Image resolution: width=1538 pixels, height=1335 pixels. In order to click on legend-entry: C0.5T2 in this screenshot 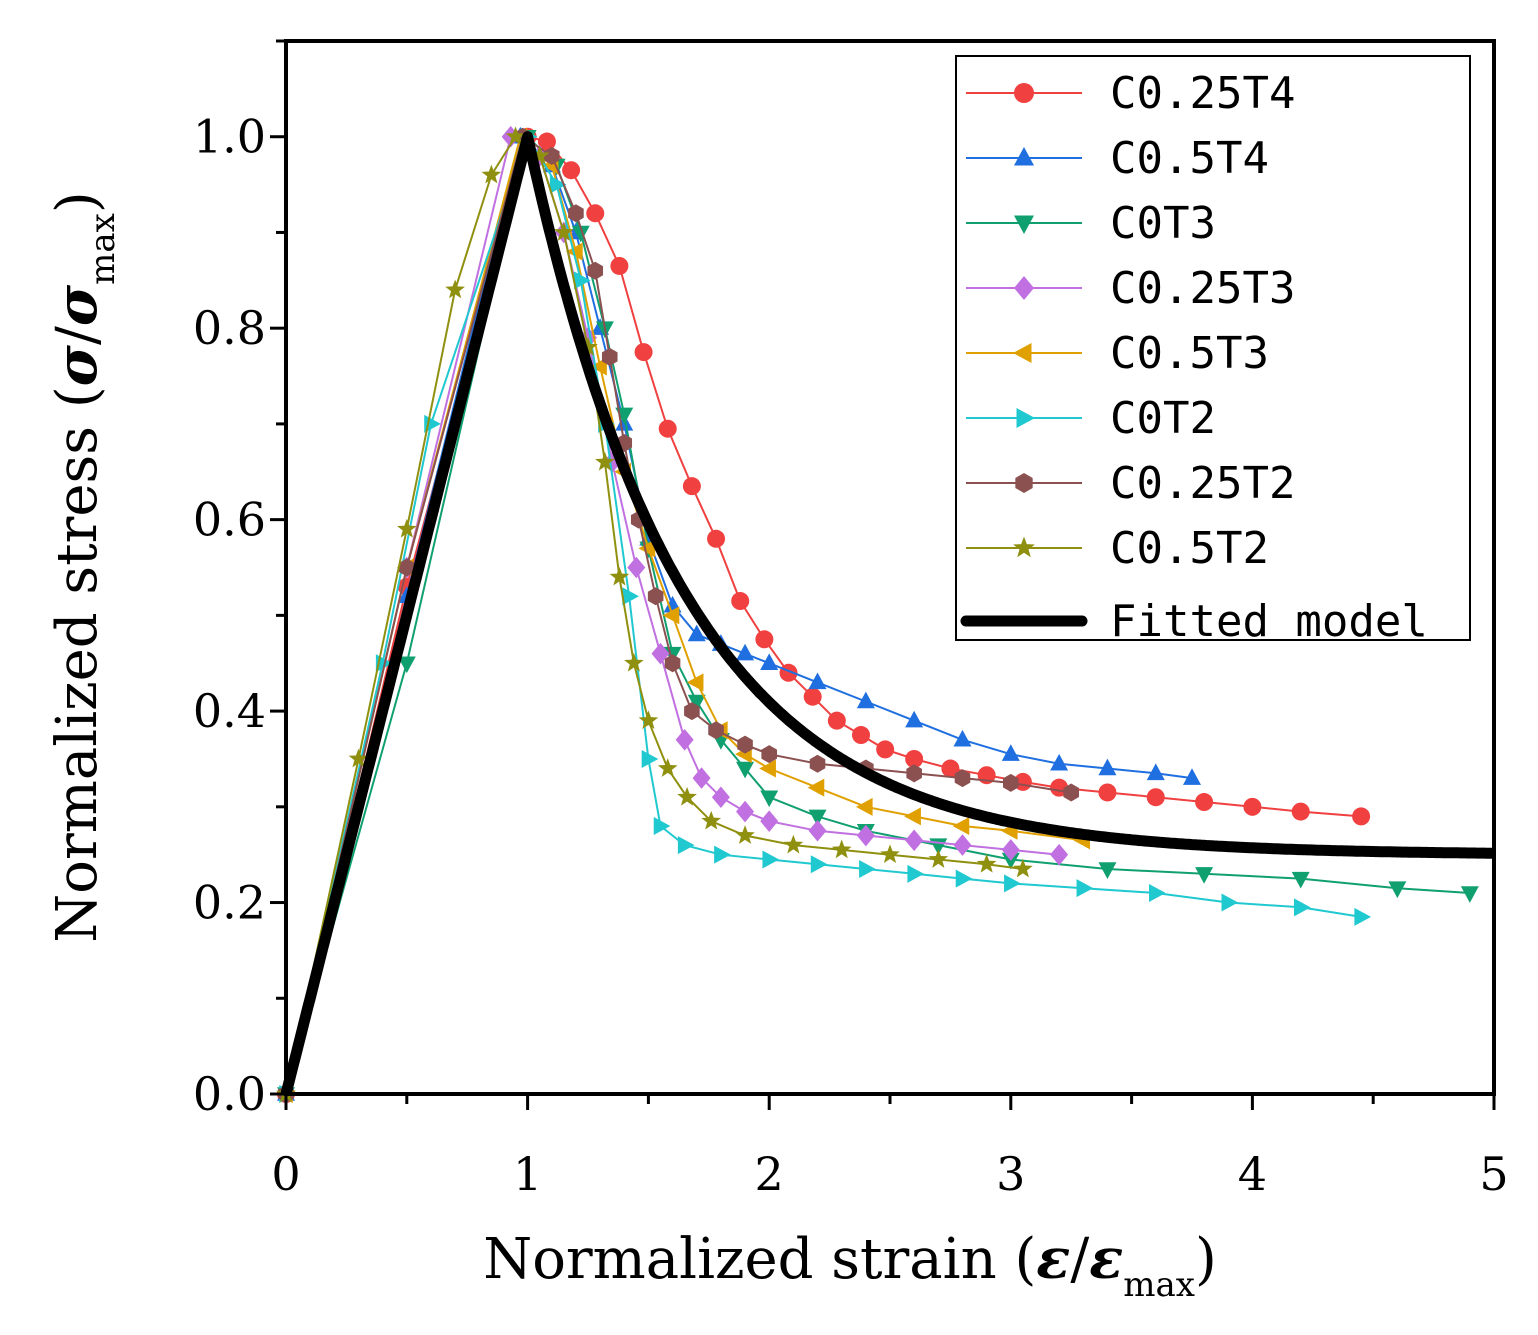, I will do `click(1117, 548)`.